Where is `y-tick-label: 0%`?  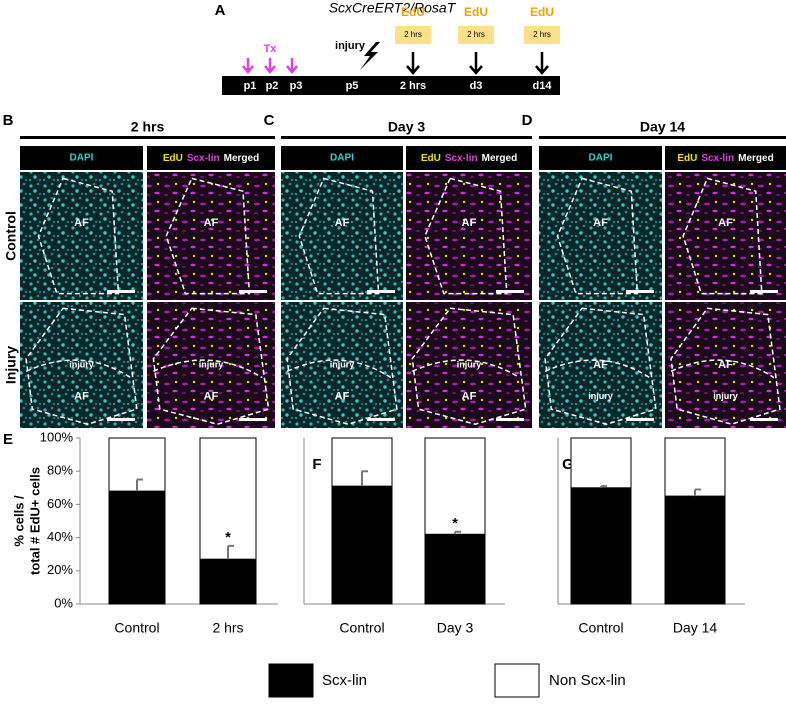
y-tick-label: 0% is located at coordinates (63, 602).